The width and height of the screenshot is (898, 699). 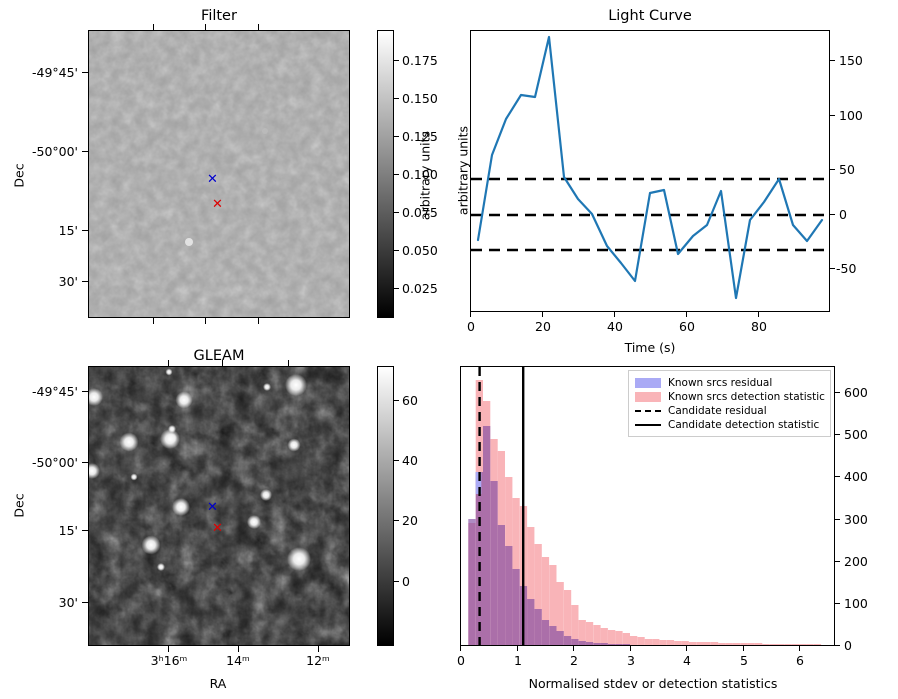 I want to click on legend-row-1: Known srcs detection statistic, so click(x=730, y=396).